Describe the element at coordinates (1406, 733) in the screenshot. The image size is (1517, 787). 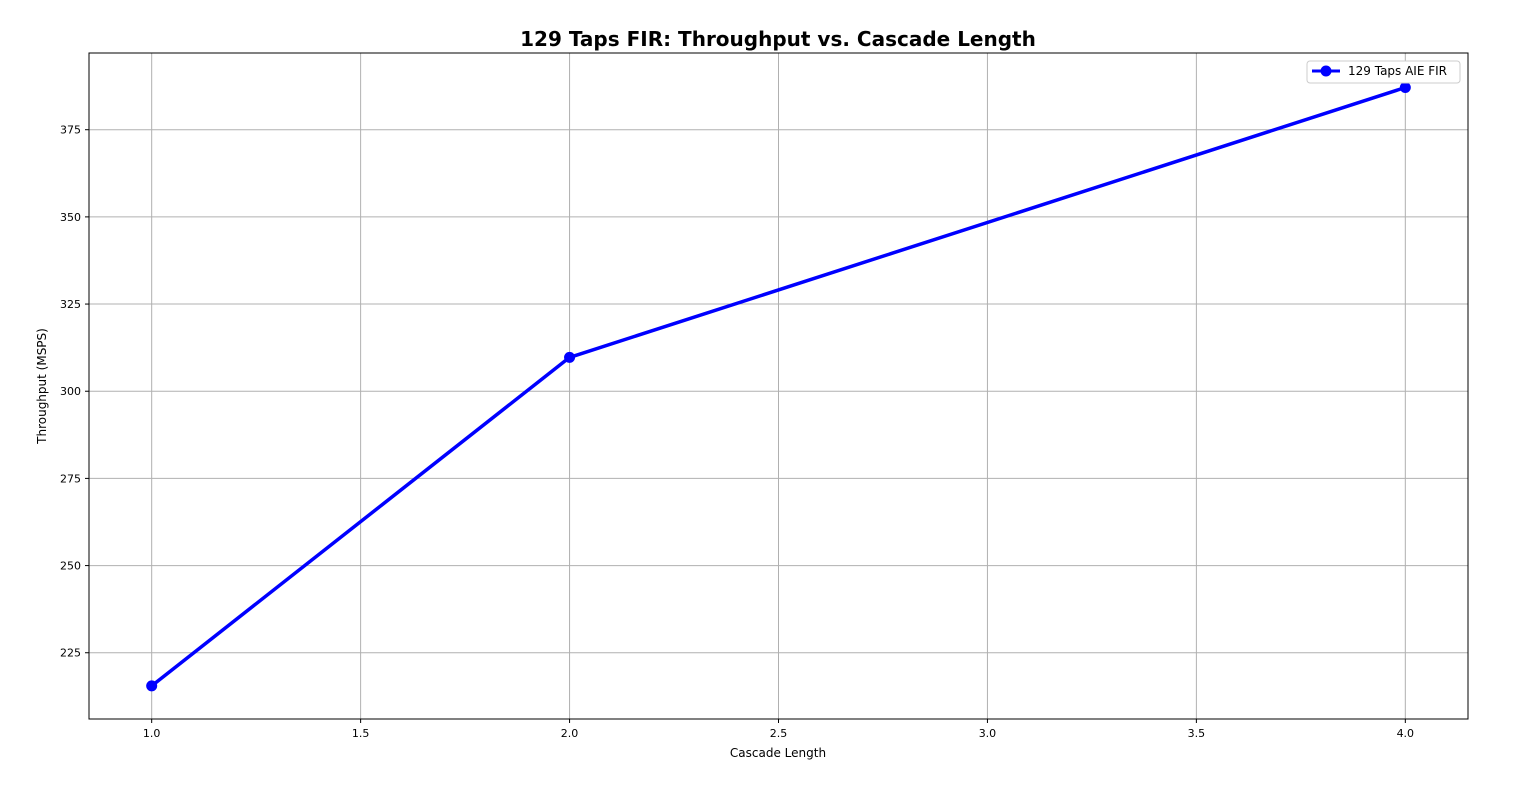
I see `x-tick-label: 4.0` at that location.